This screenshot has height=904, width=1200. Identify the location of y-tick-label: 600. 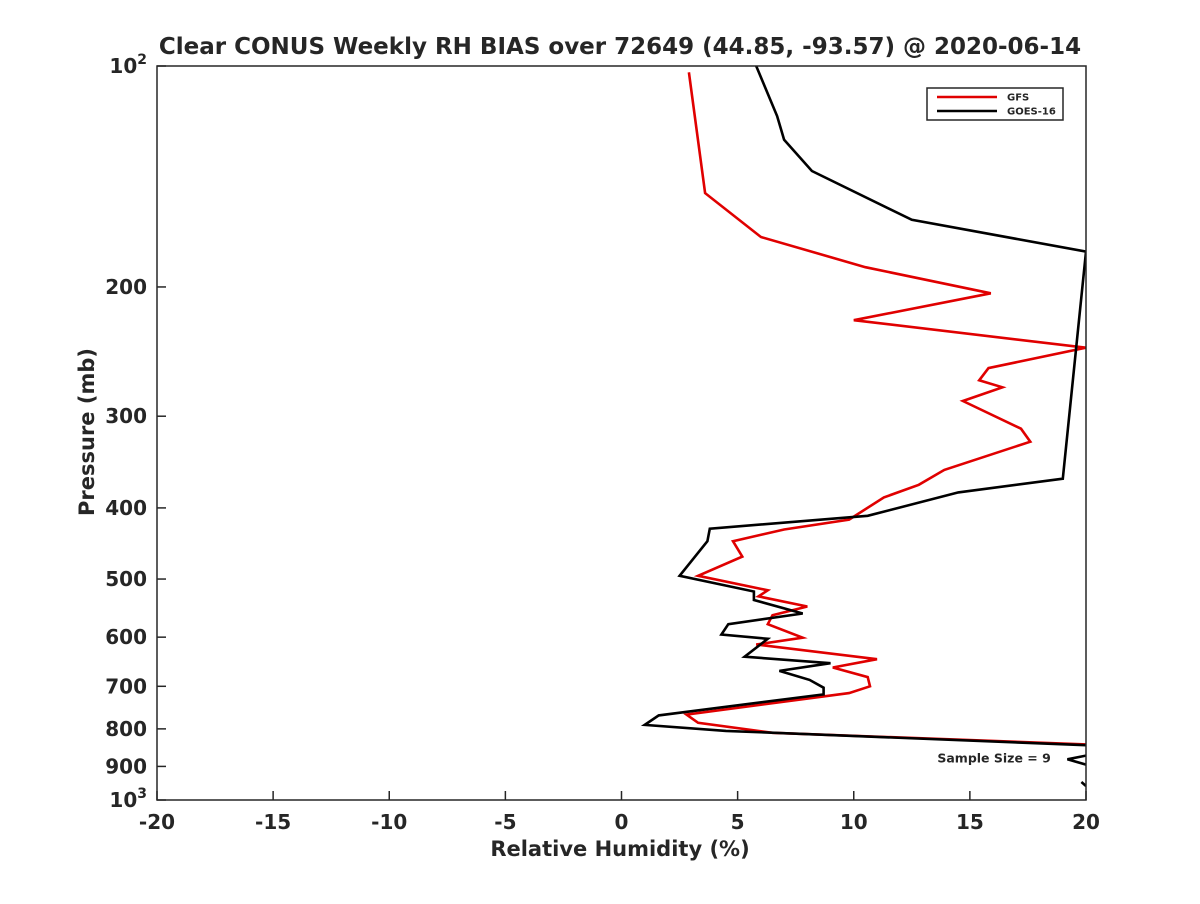
(126, 637).